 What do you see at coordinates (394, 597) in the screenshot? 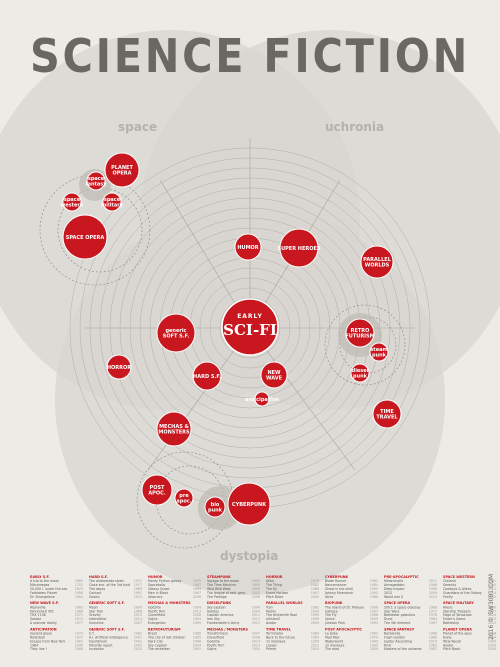
I see `column-item: World war Z` at bounding box center [394, 597].